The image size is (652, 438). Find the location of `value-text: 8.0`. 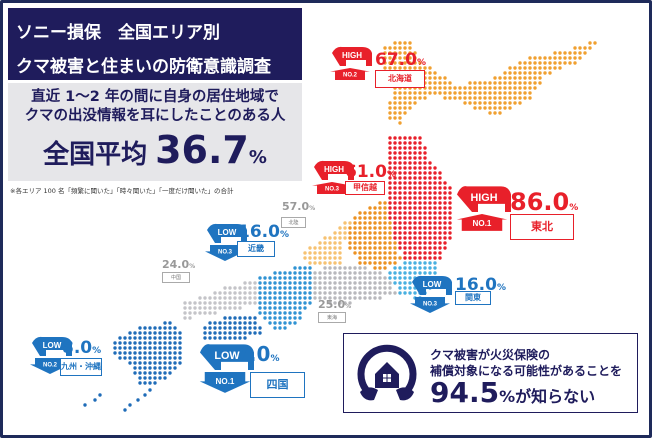

value-text: 8.0 is located at coordinates (77, 348).